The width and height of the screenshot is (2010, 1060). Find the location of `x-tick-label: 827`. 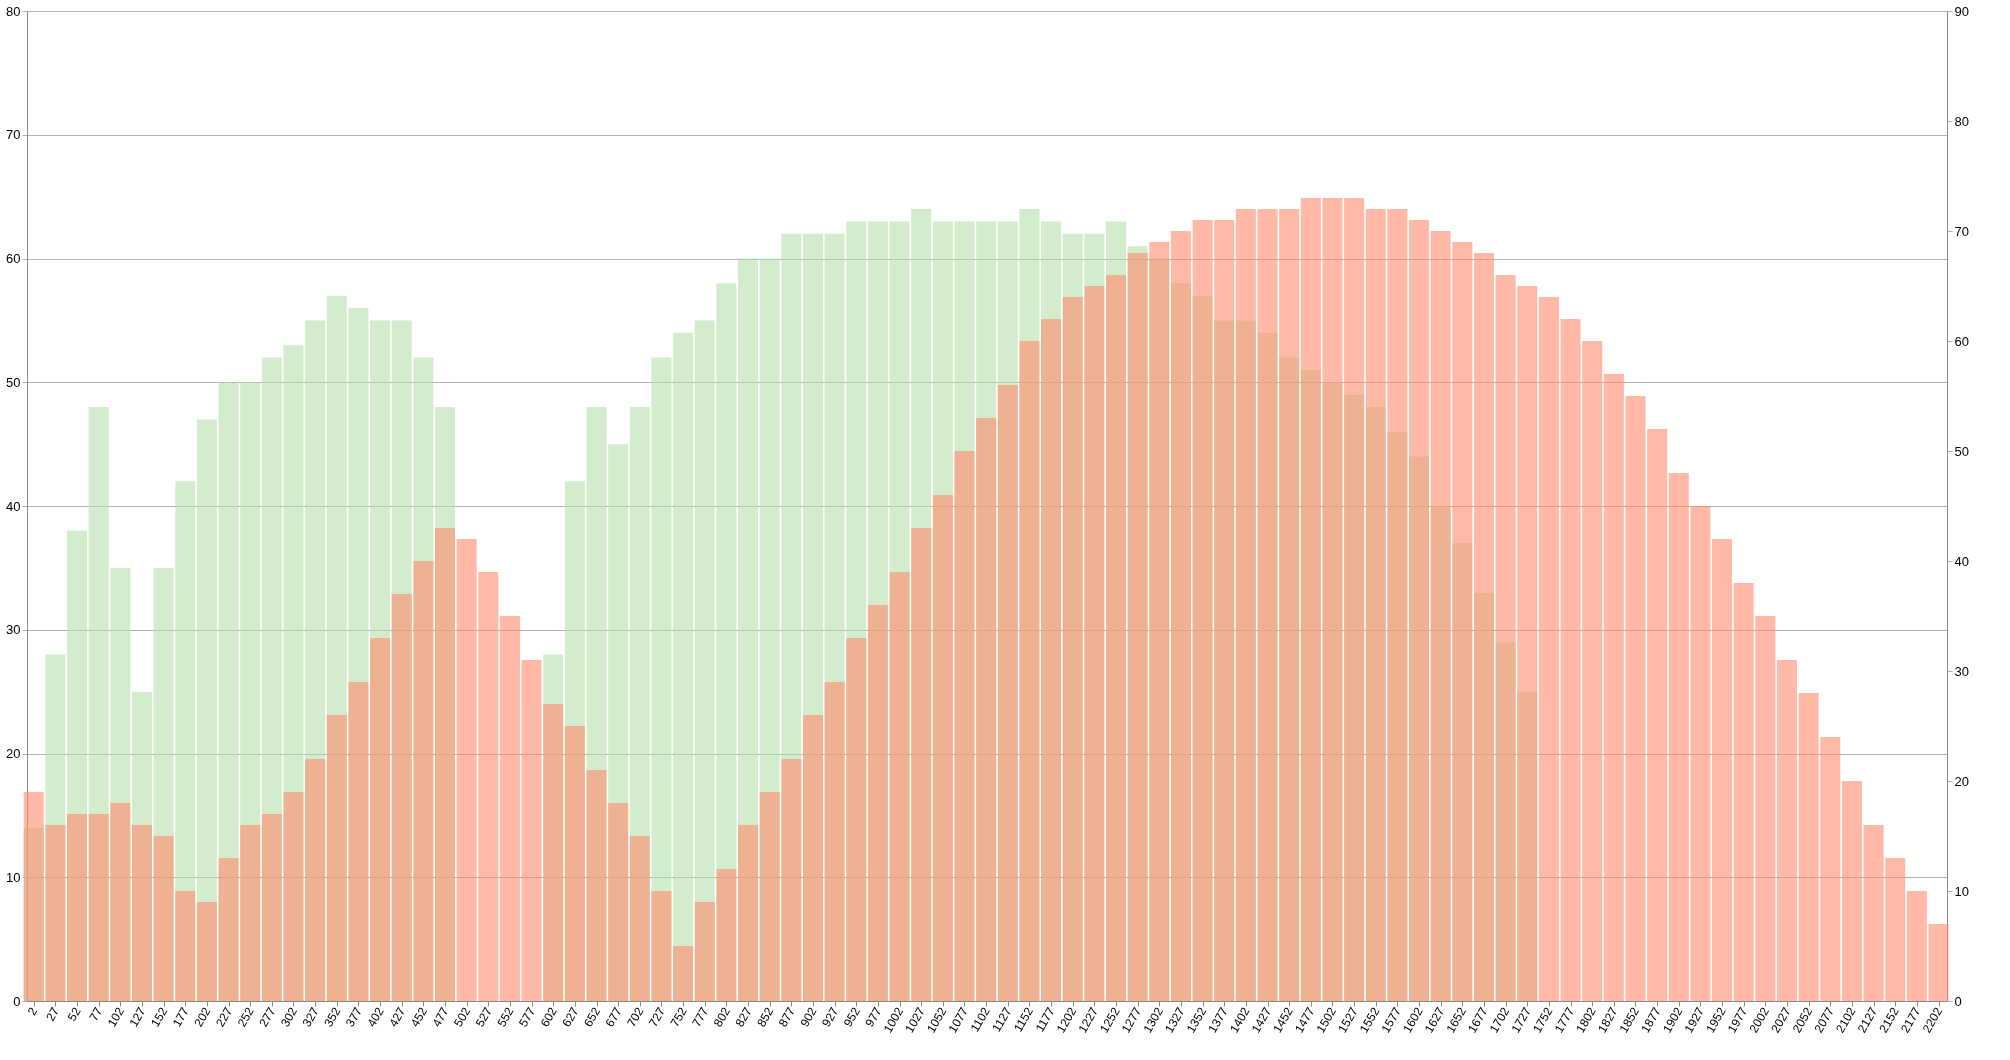

x-tick-label: 827 is located at coordinates (743, 1017).